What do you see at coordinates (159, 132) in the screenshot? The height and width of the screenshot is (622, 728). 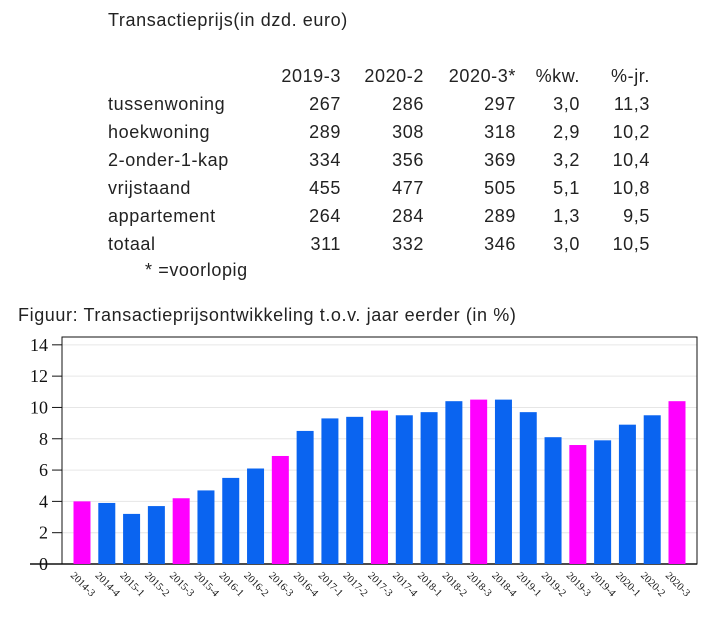 I see `row-label: hoekwoning` at bounding box center [159, 132].